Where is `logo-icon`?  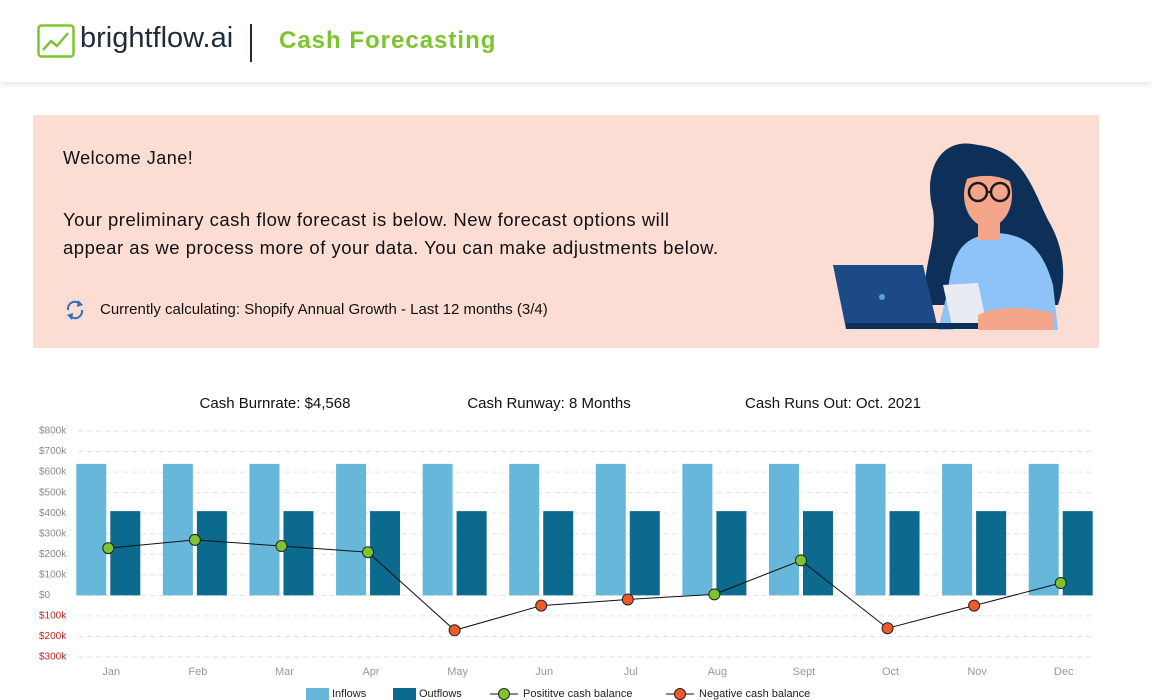 logo-icon is located at coordinates (56, 41).